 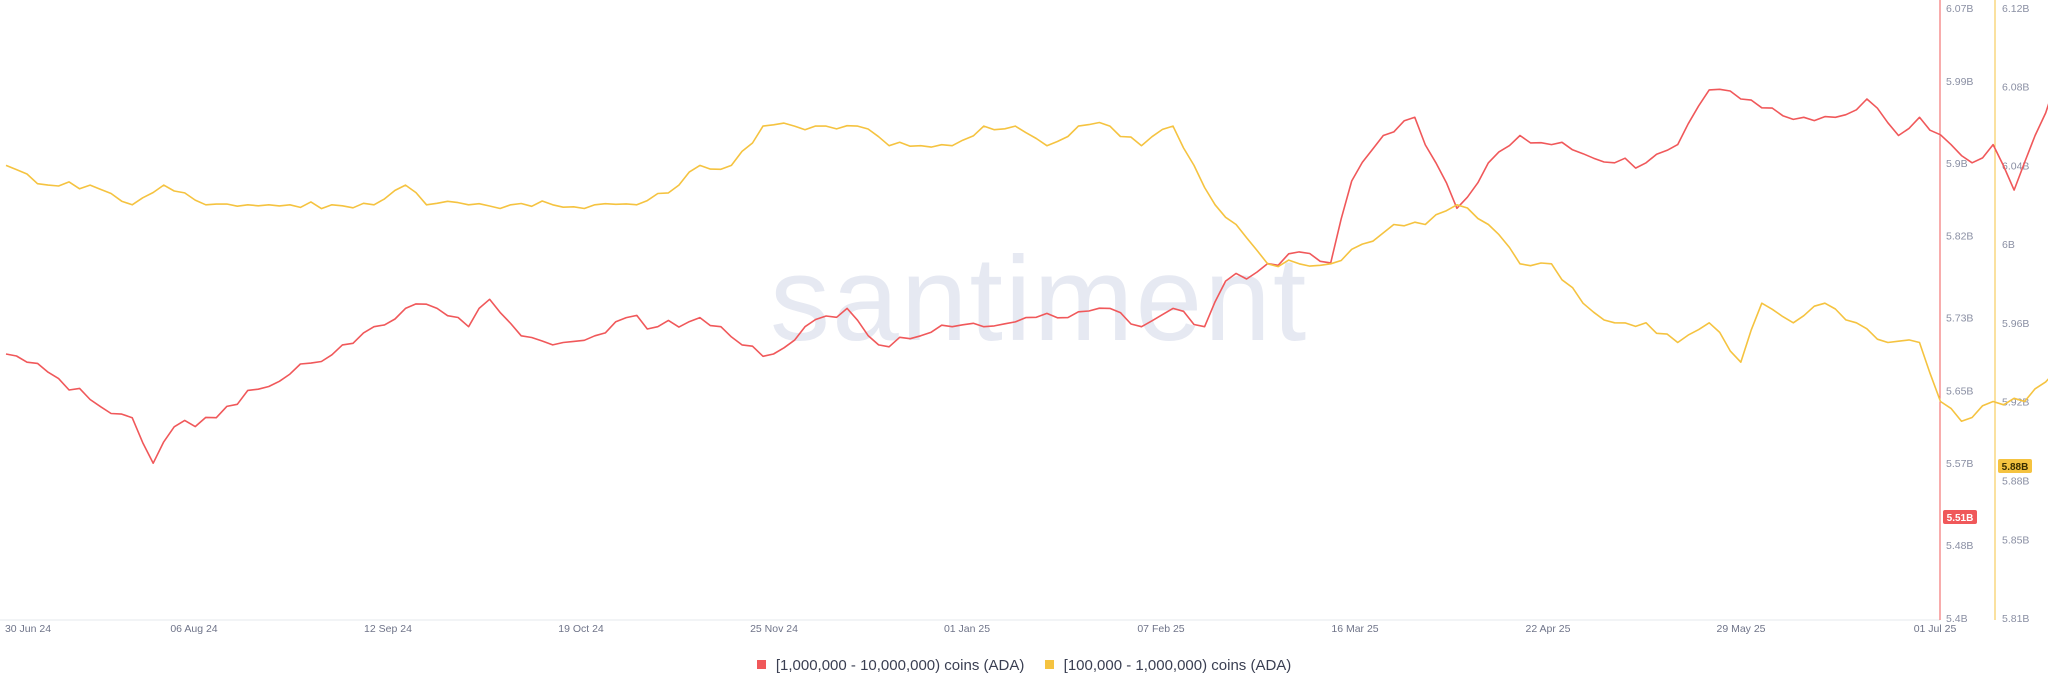 I want to click on x-tick-label: 07 Feb 25, so click(x=1160, y=629).